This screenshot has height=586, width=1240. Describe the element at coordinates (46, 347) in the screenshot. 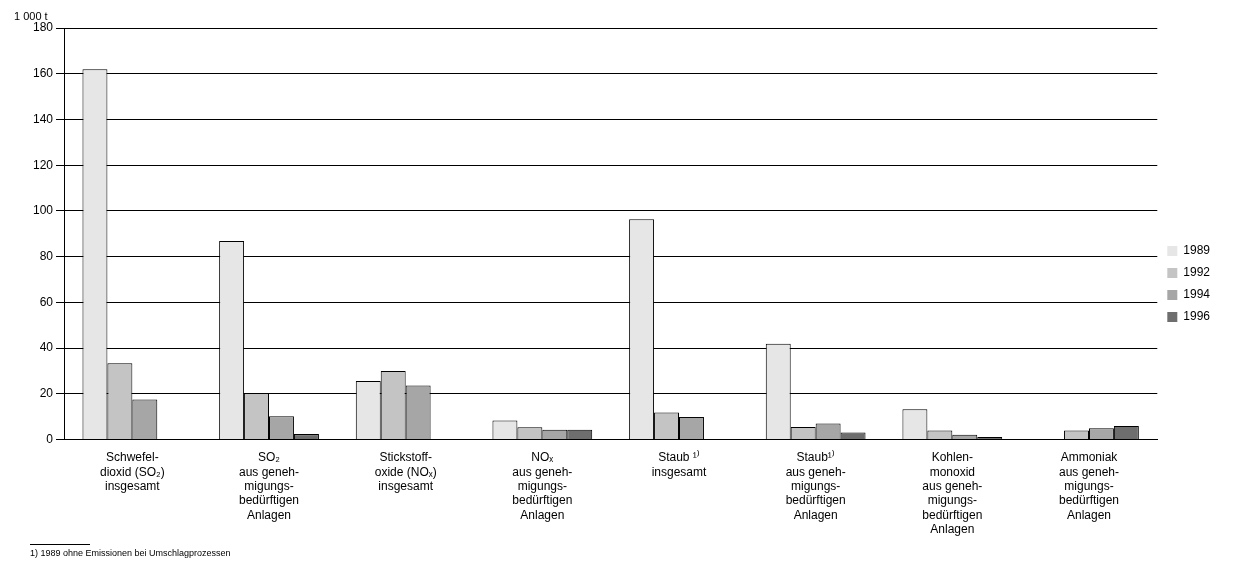

I see `y-tick-label: 40` at that location.